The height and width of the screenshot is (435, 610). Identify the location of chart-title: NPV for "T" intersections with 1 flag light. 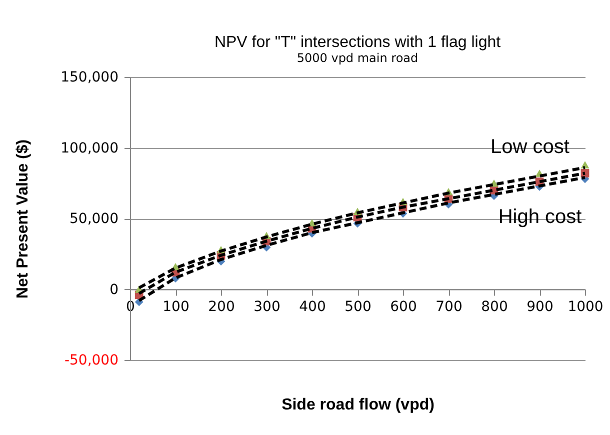
(358, 42).